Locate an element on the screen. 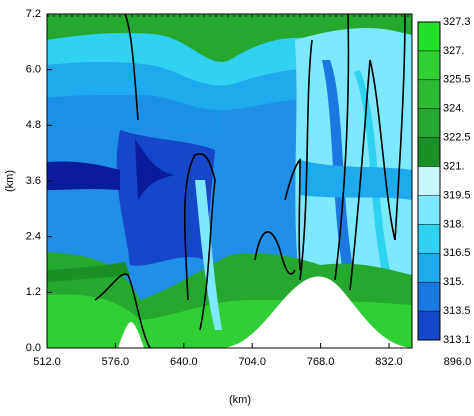 The width and height of the screenshot is (474, 416). colorbar-label: 322.5 is located at coordinates (457, 138).